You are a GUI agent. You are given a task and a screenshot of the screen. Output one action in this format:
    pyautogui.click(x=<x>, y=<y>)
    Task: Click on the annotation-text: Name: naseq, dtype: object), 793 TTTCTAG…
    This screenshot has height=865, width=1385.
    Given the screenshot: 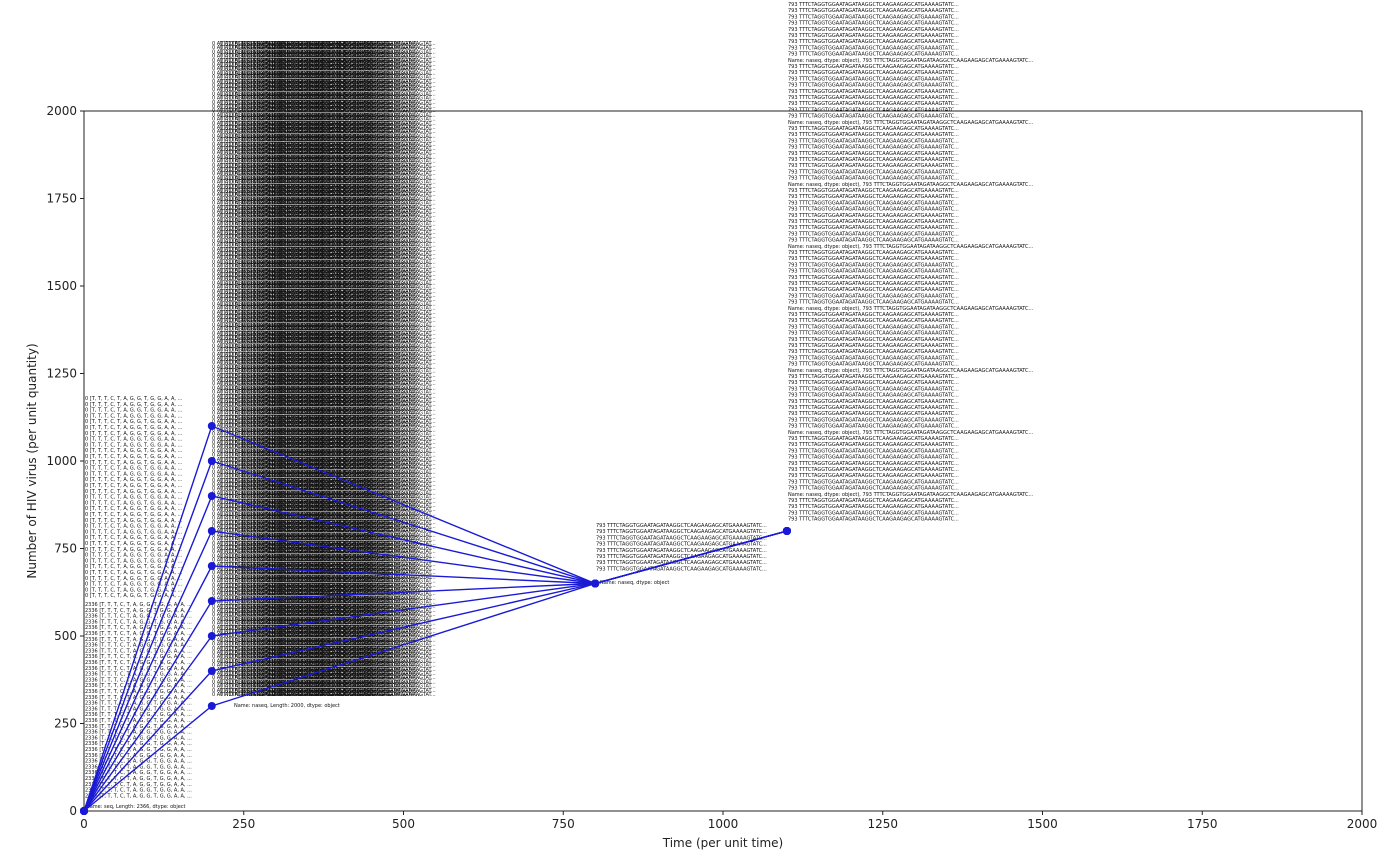 What is the action you would take?
    pyautogui.click(x=911, y=61)
    